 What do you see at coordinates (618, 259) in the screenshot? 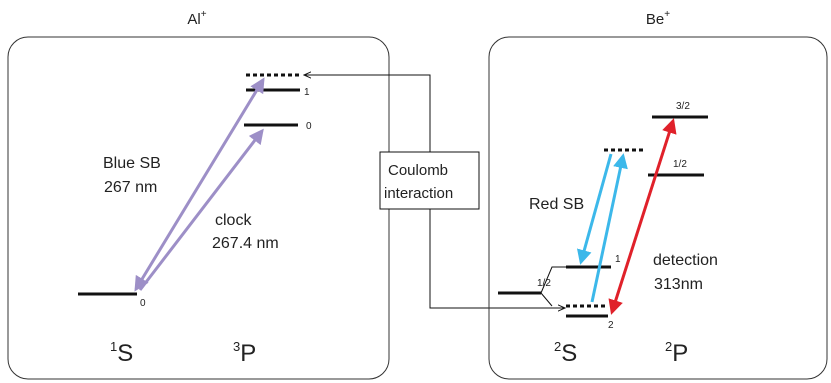
I see `be-s-level-1-label: 1` at bounding box center [618, 259].